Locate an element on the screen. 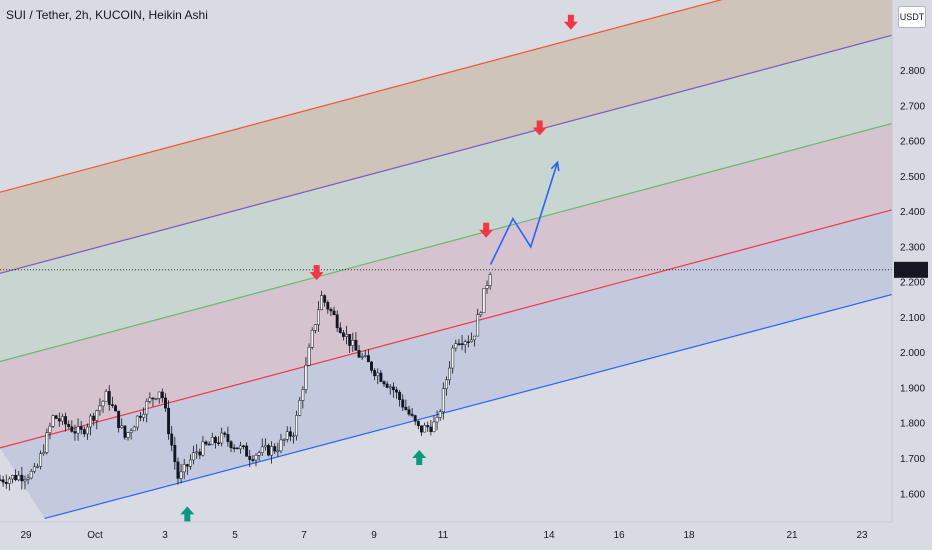 This screenshot has height=550, width=932. projection-arrowhead is located at coordinates (555, 166).